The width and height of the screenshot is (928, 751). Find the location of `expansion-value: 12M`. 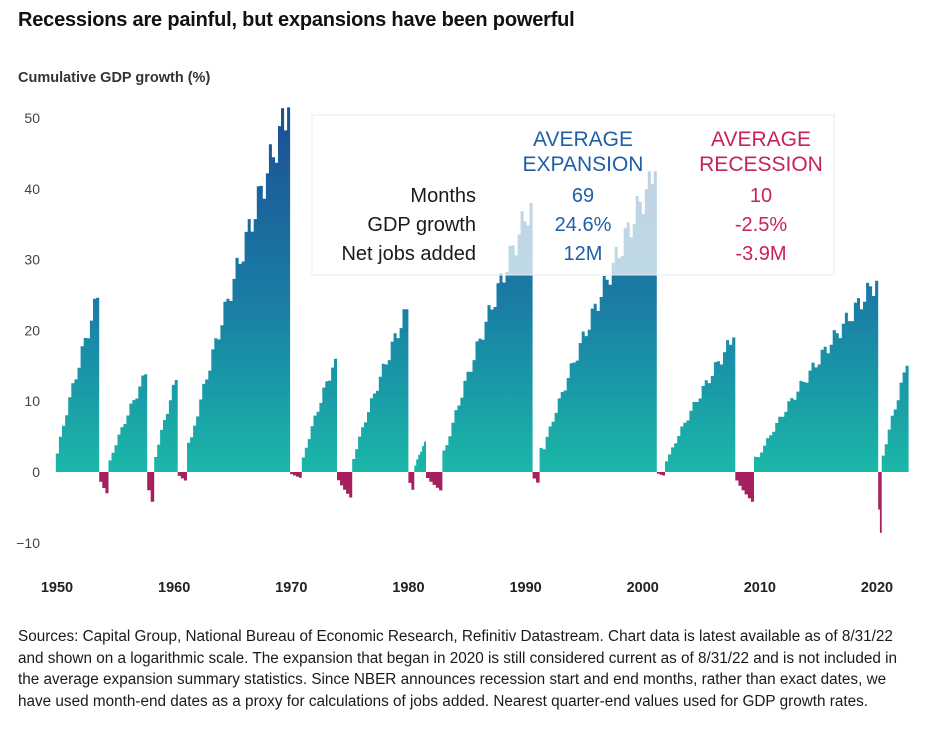

expansion-value: 12M is located at coordinates (583, 254).